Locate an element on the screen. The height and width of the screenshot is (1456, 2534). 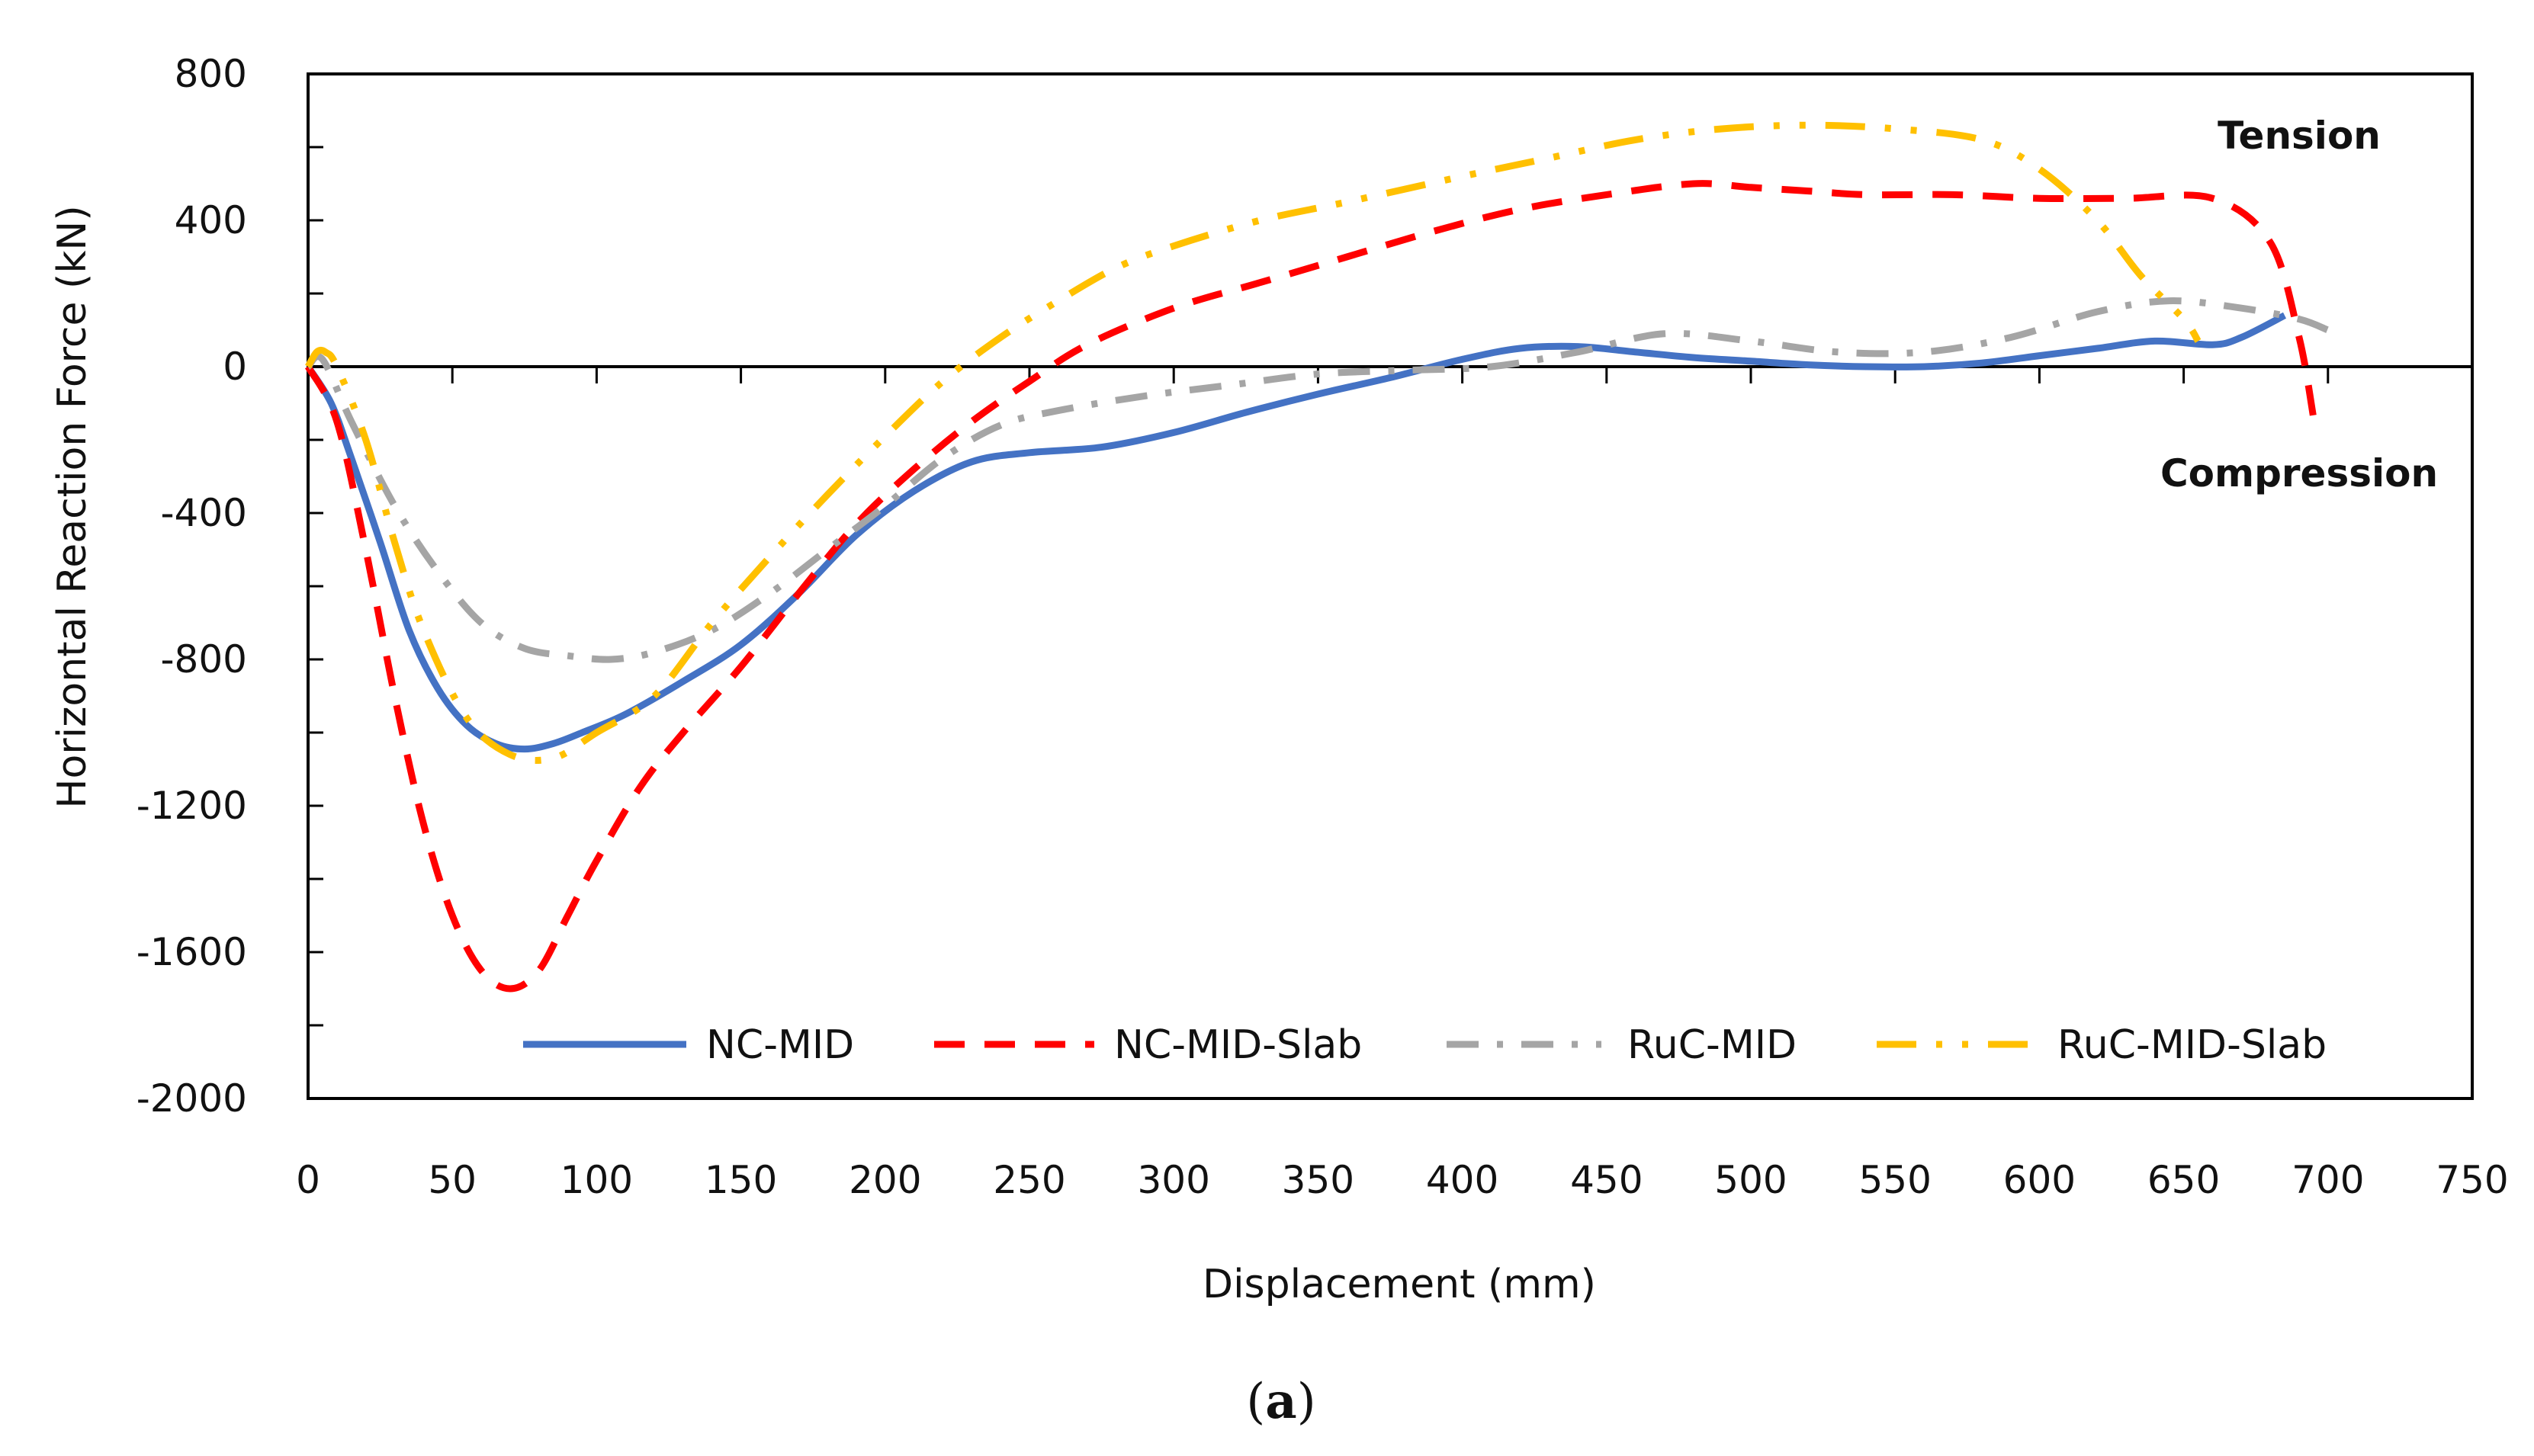
x-tick-label: 150 is located at coordinates (741, 1180).